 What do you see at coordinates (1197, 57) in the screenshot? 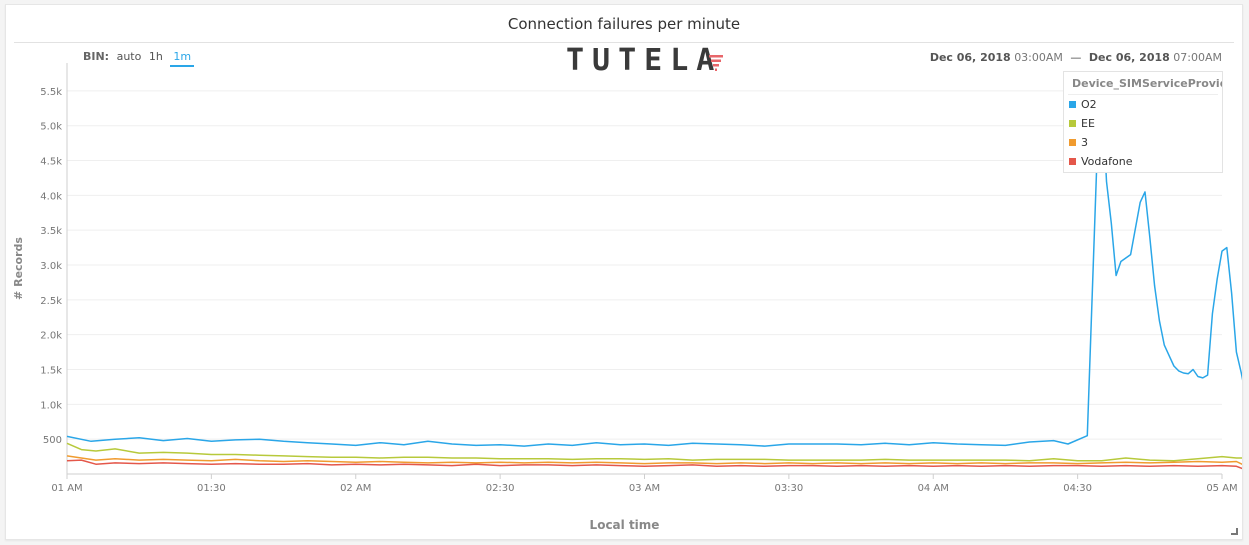
I see `range-end-time: 07:00AM` at bounding box center [1197, 57].